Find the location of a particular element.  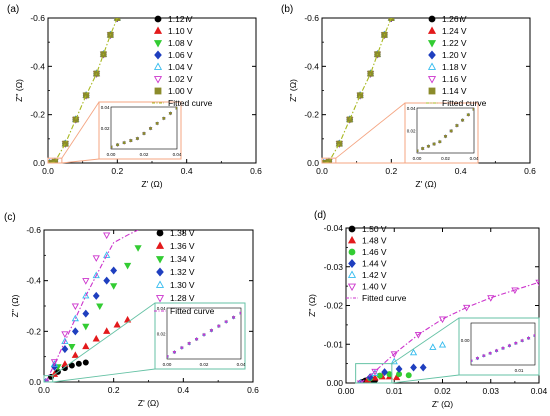

x-tick-label: 0.0 is located at coordinates (44, 390).